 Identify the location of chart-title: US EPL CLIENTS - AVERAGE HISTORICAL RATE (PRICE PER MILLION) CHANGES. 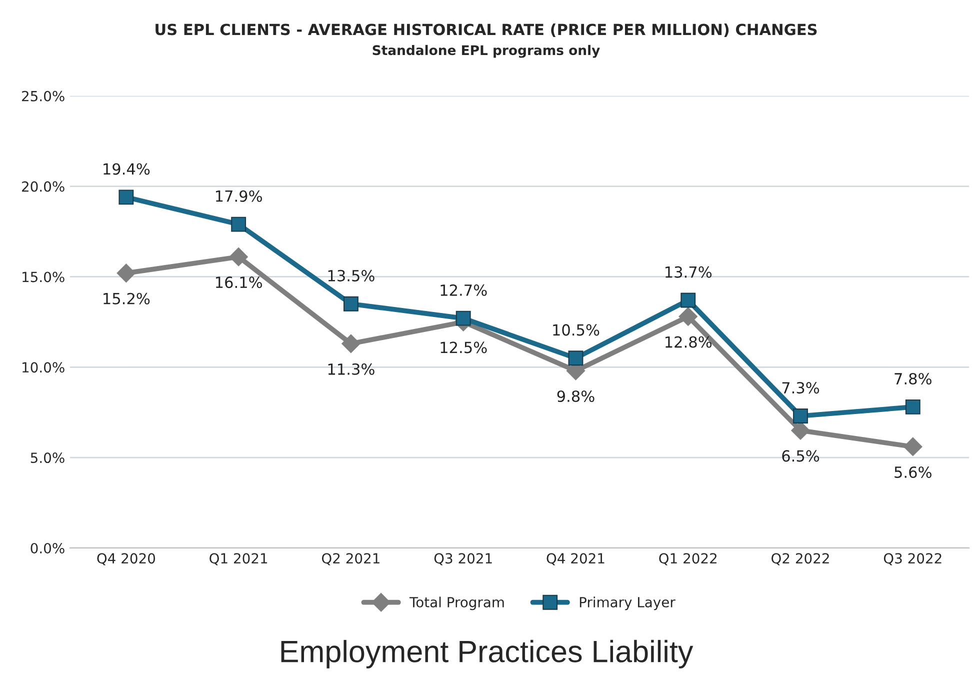
(486, 30).